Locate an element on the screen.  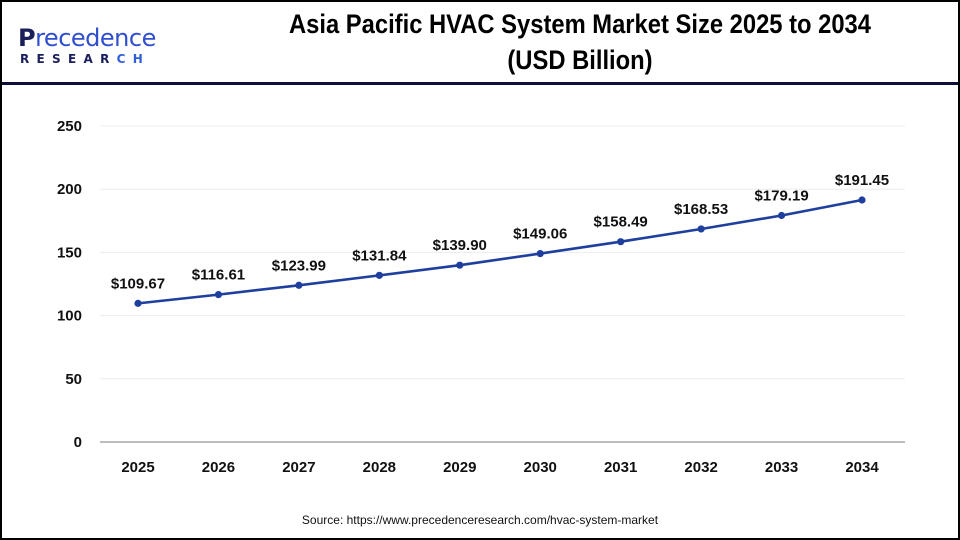
logo-leaf-p-icon: P is located at coordinates (27, 38).